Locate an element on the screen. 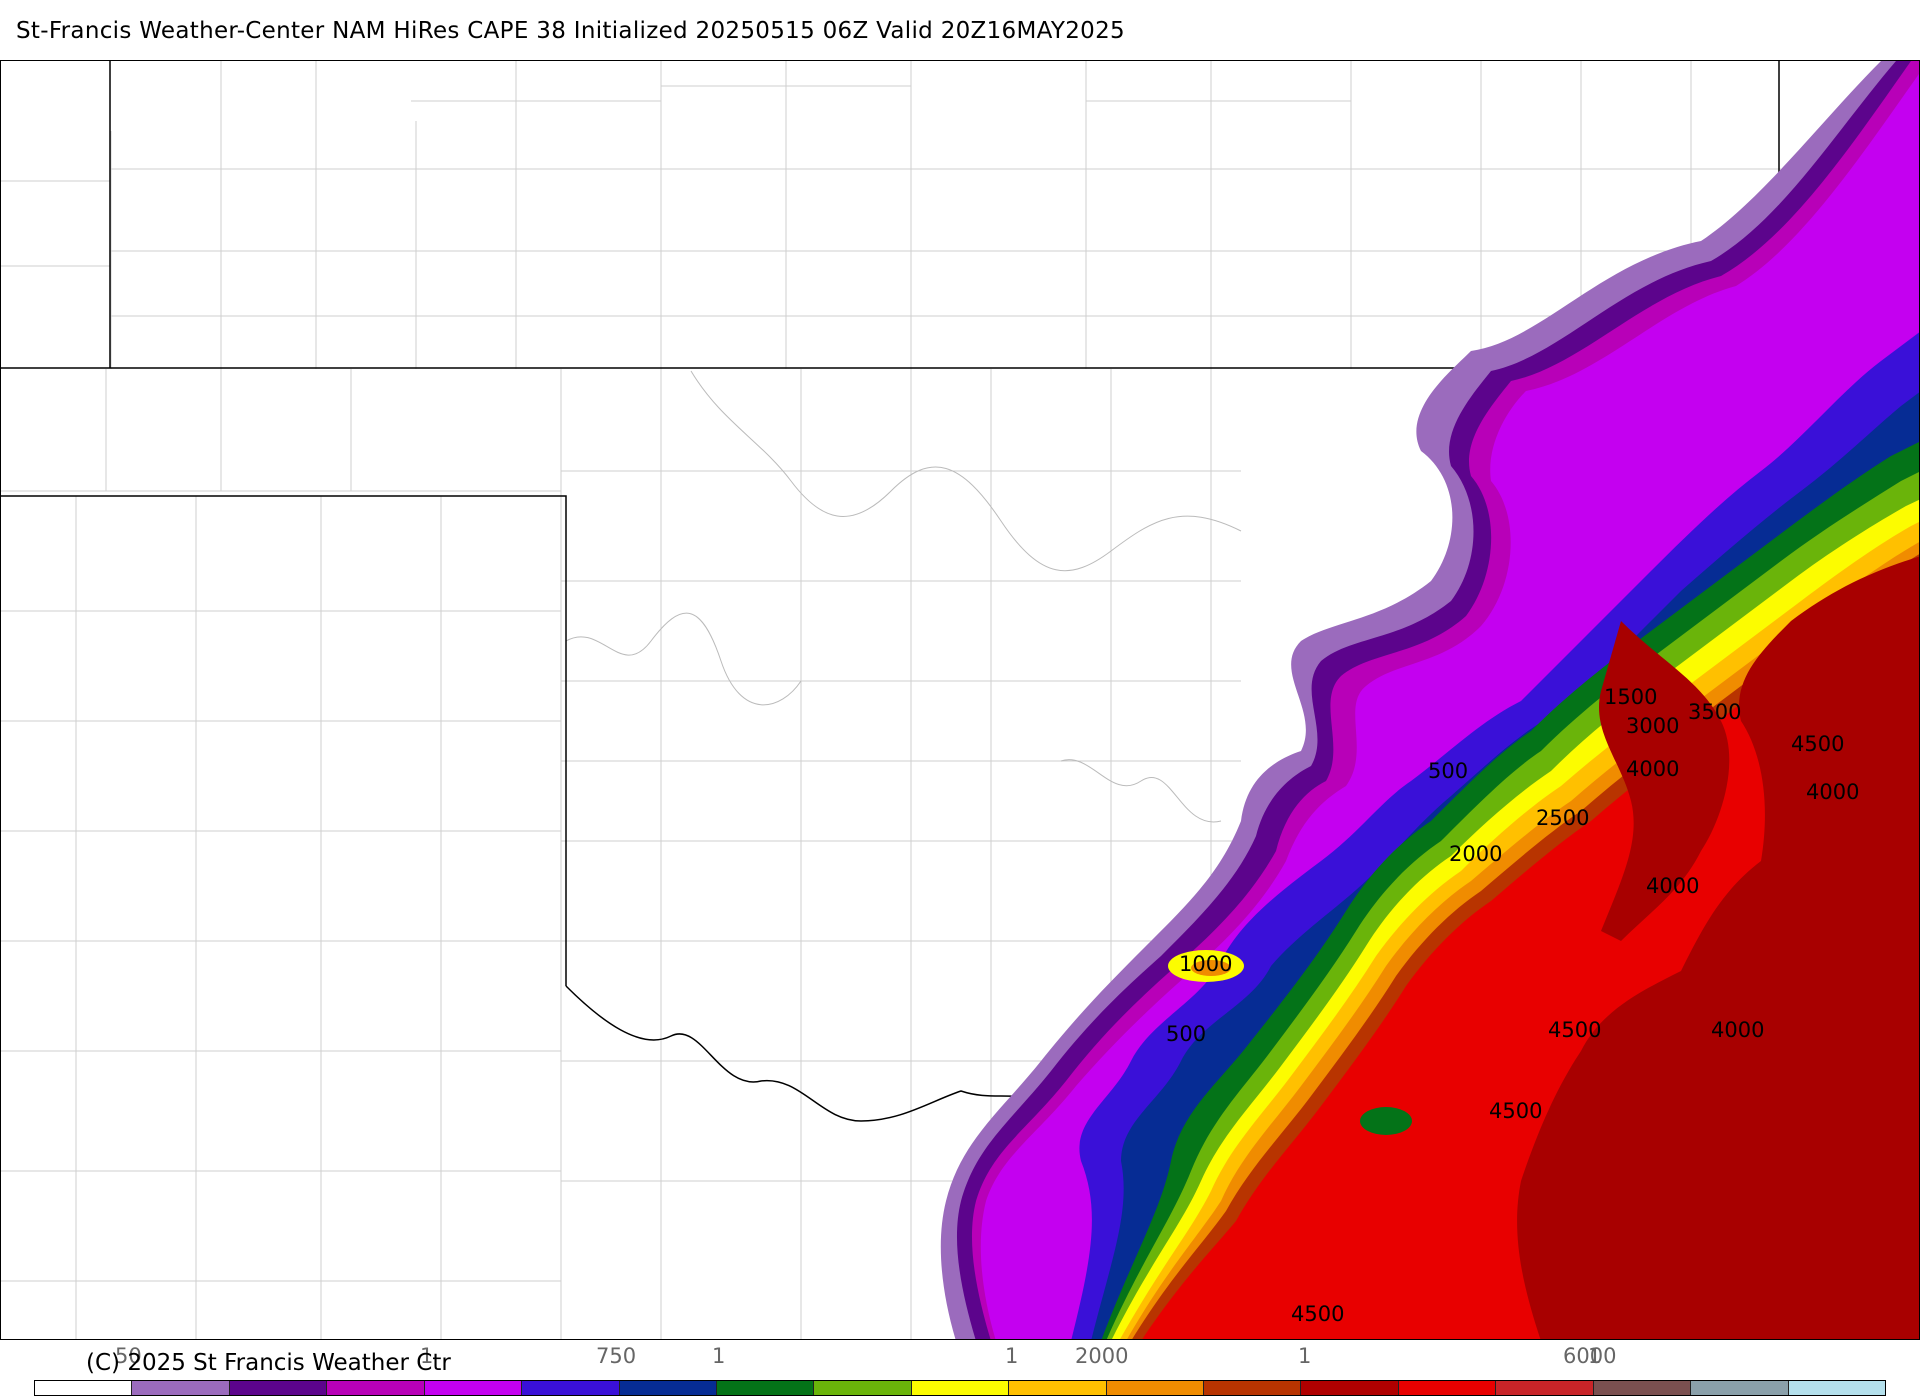 The width and height of the screenshot is (1920, 1400). color-legend is located at coordinates (960, 1388).